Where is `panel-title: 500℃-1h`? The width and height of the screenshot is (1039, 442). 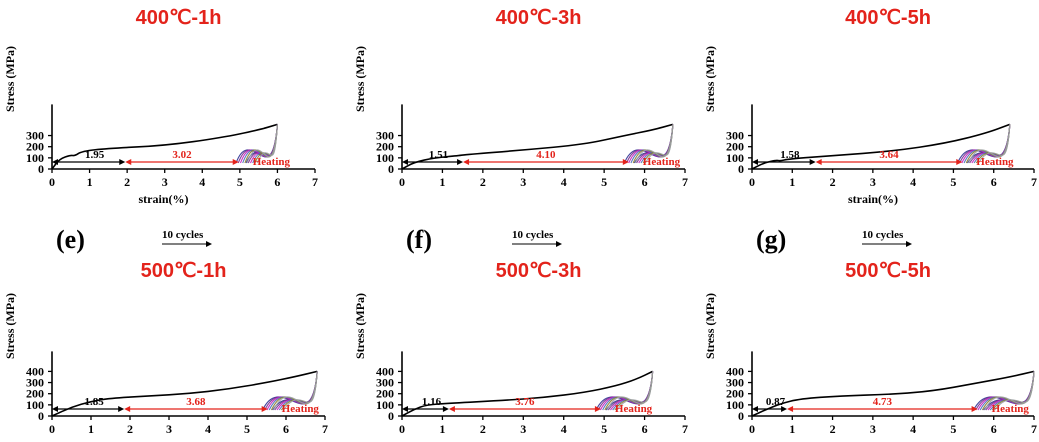 panel-title: 500℃-1h is located at coordinates (184, 271).